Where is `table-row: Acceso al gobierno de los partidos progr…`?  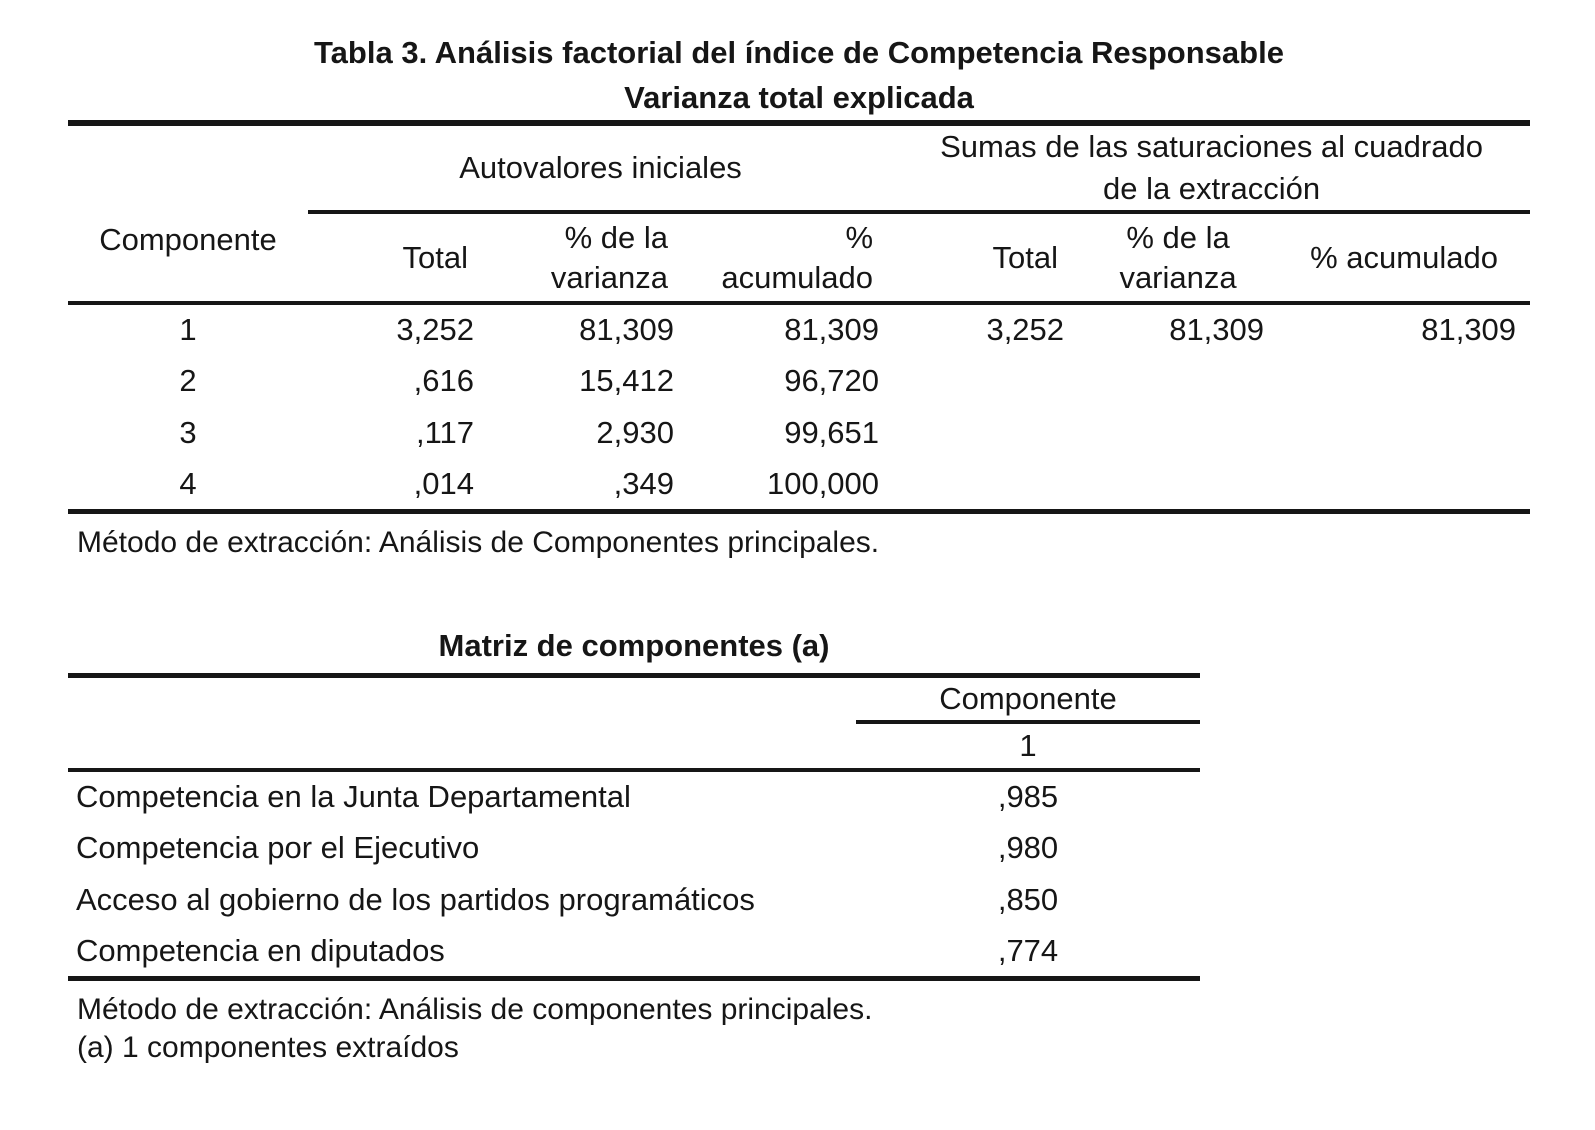
table-row: Acceso al gobierno de los partidos progr… is located at coordinates (634, 900).